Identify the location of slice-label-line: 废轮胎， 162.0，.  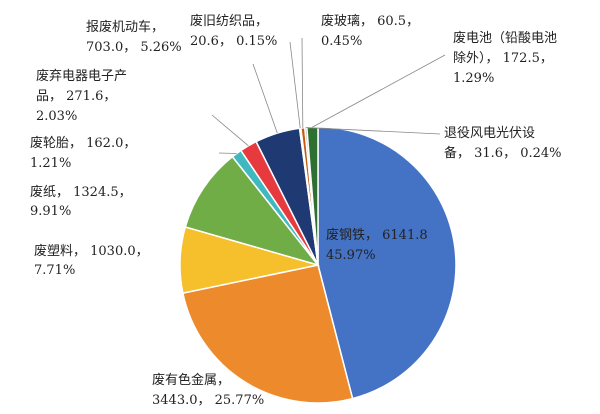
(83, 143).